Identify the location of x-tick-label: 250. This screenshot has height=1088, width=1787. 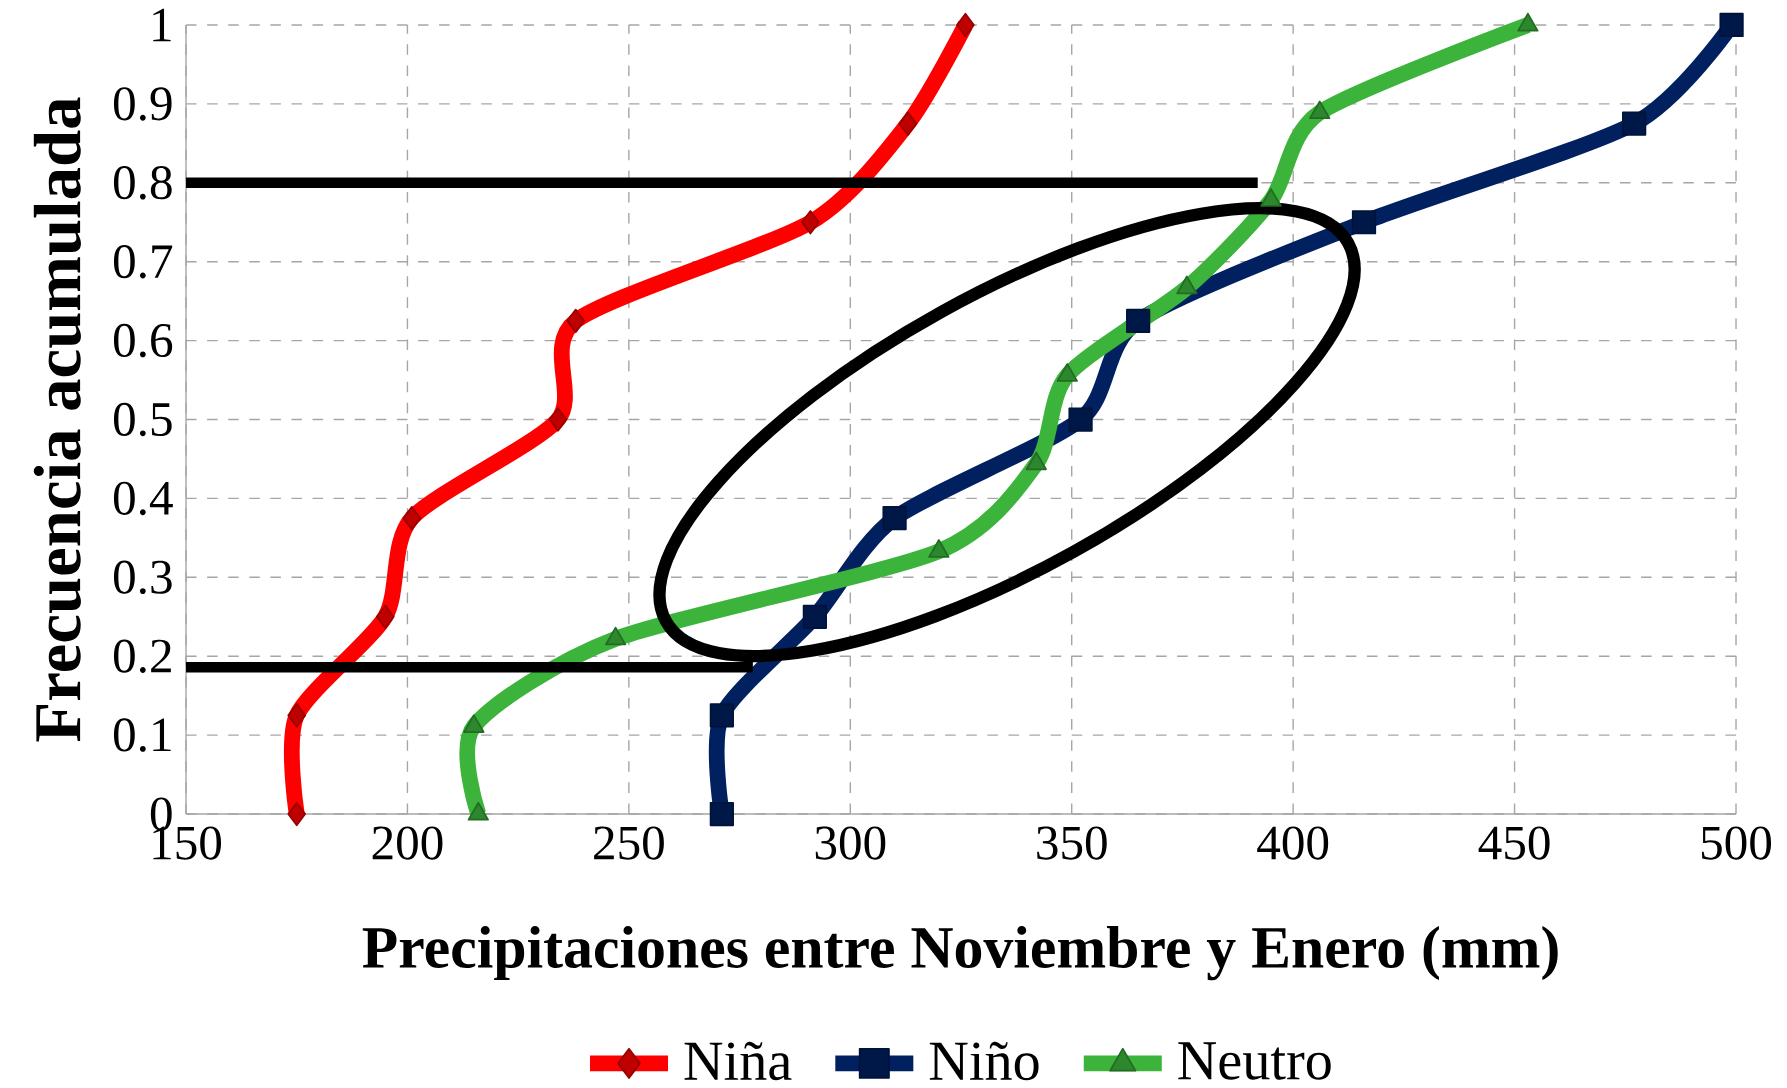
(629, 843).